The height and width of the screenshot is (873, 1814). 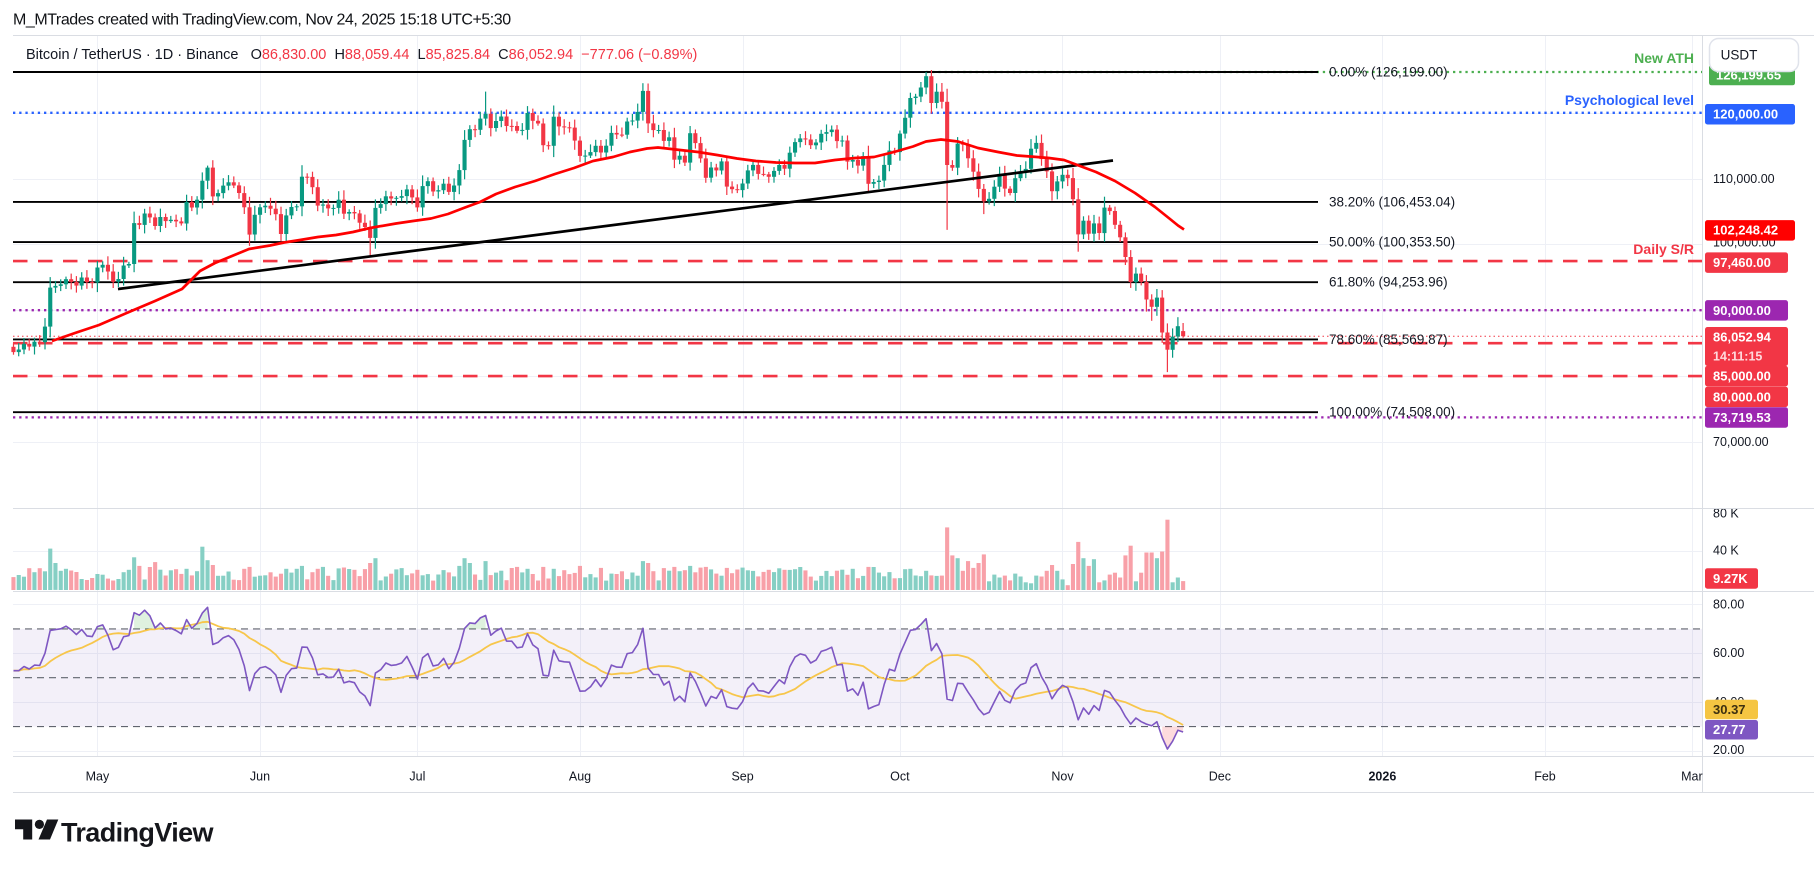 I want to click on svg-text: New ATH, so click(x=1664, y=58).